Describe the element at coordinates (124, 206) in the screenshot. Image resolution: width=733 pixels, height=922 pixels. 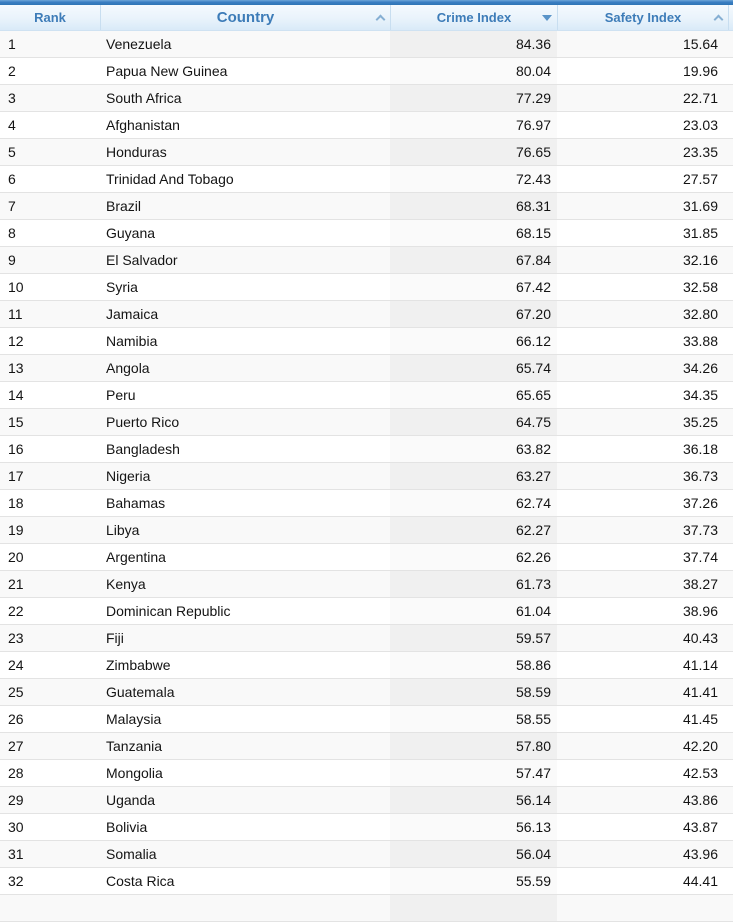
I see `country-cell: Brazil` at that location.